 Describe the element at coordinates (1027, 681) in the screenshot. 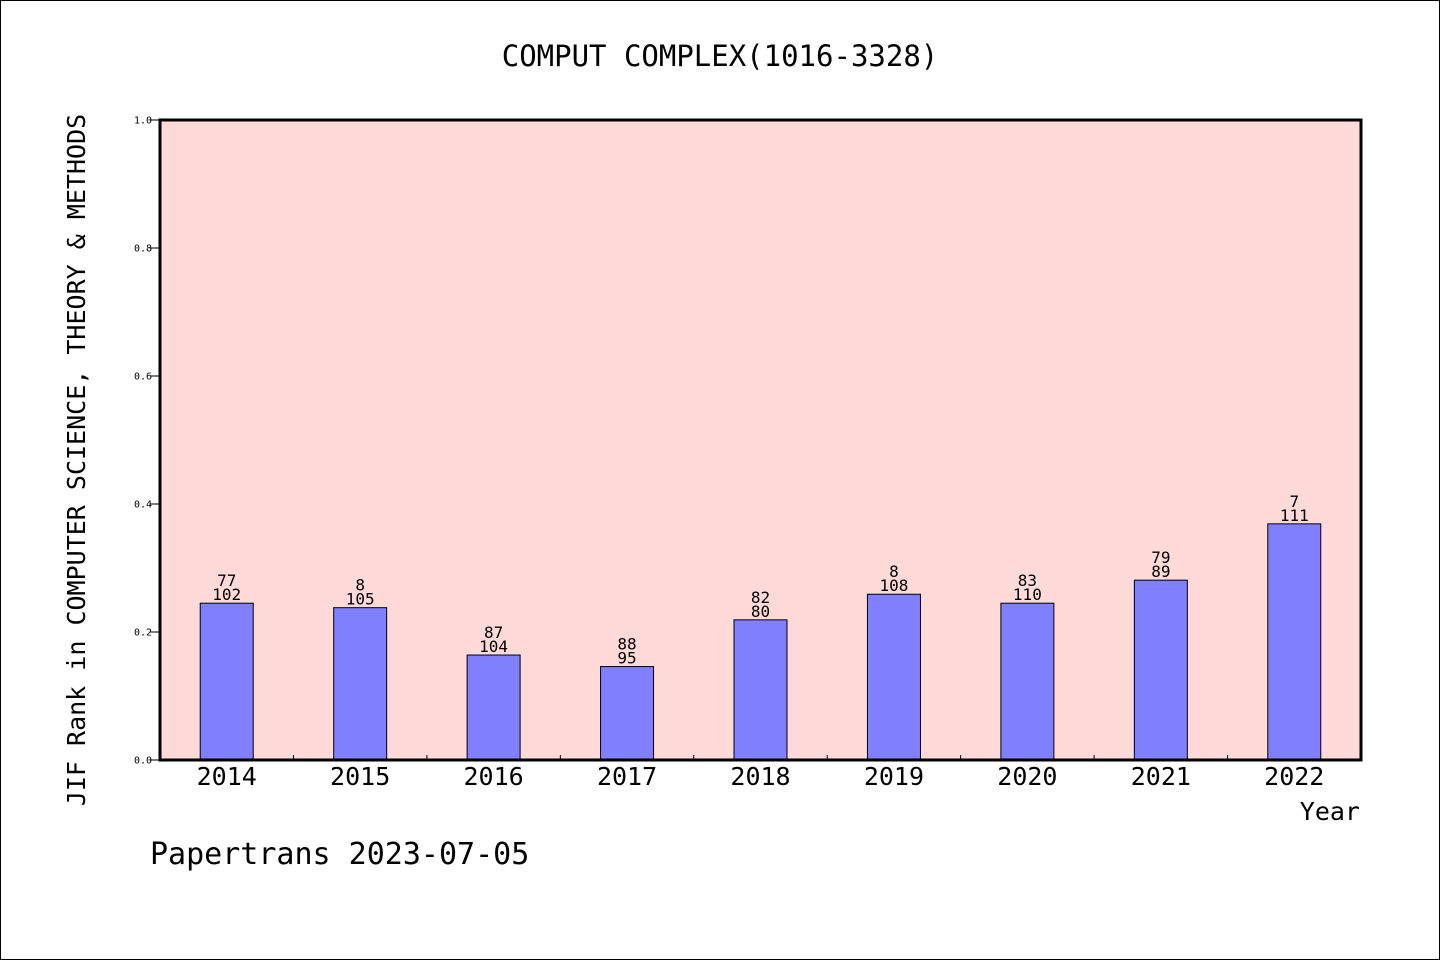

I see `bar-2020` at that location.